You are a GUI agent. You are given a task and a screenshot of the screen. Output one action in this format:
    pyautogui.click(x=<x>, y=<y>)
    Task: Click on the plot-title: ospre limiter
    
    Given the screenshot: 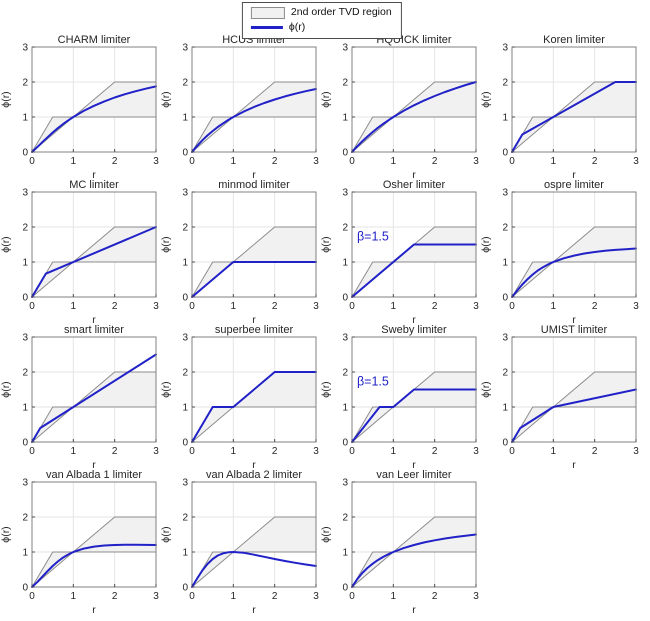 What is the action you would take?
    pyautogui.click(x=574, y=185)
    